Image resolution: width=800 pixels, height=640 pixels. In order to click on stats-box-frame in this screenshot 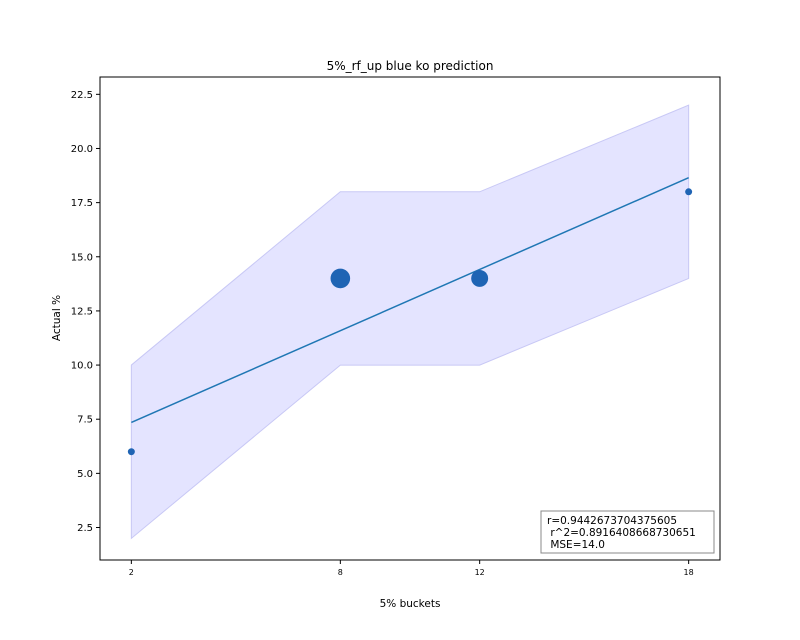, I will do `click(627, 532)`.